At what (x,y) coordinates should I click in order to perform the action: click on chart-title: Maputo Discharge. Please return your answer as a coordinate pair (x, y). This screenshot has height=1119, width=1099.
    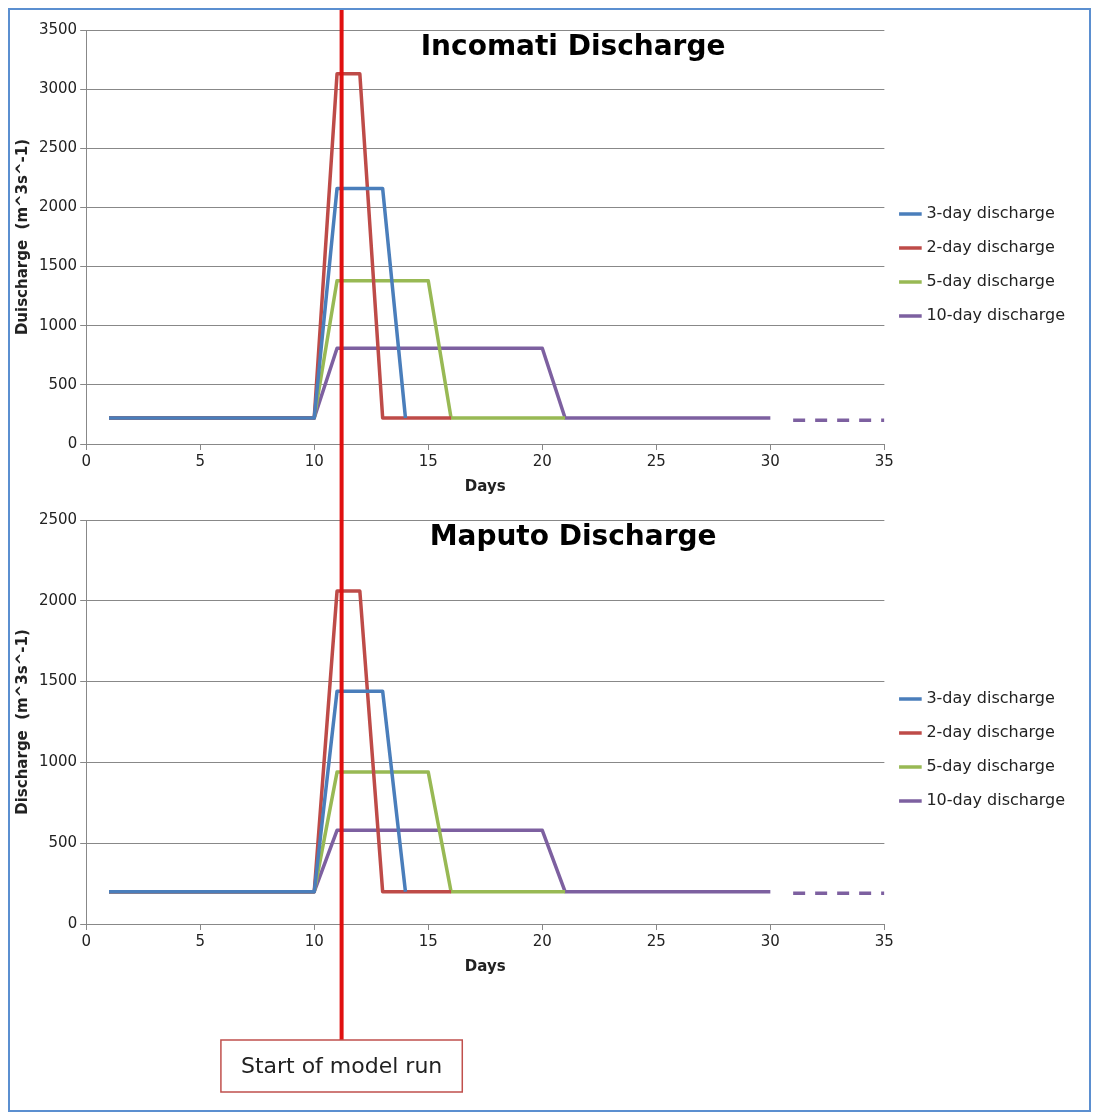
    Looking at the image, I should click on (573, 536).